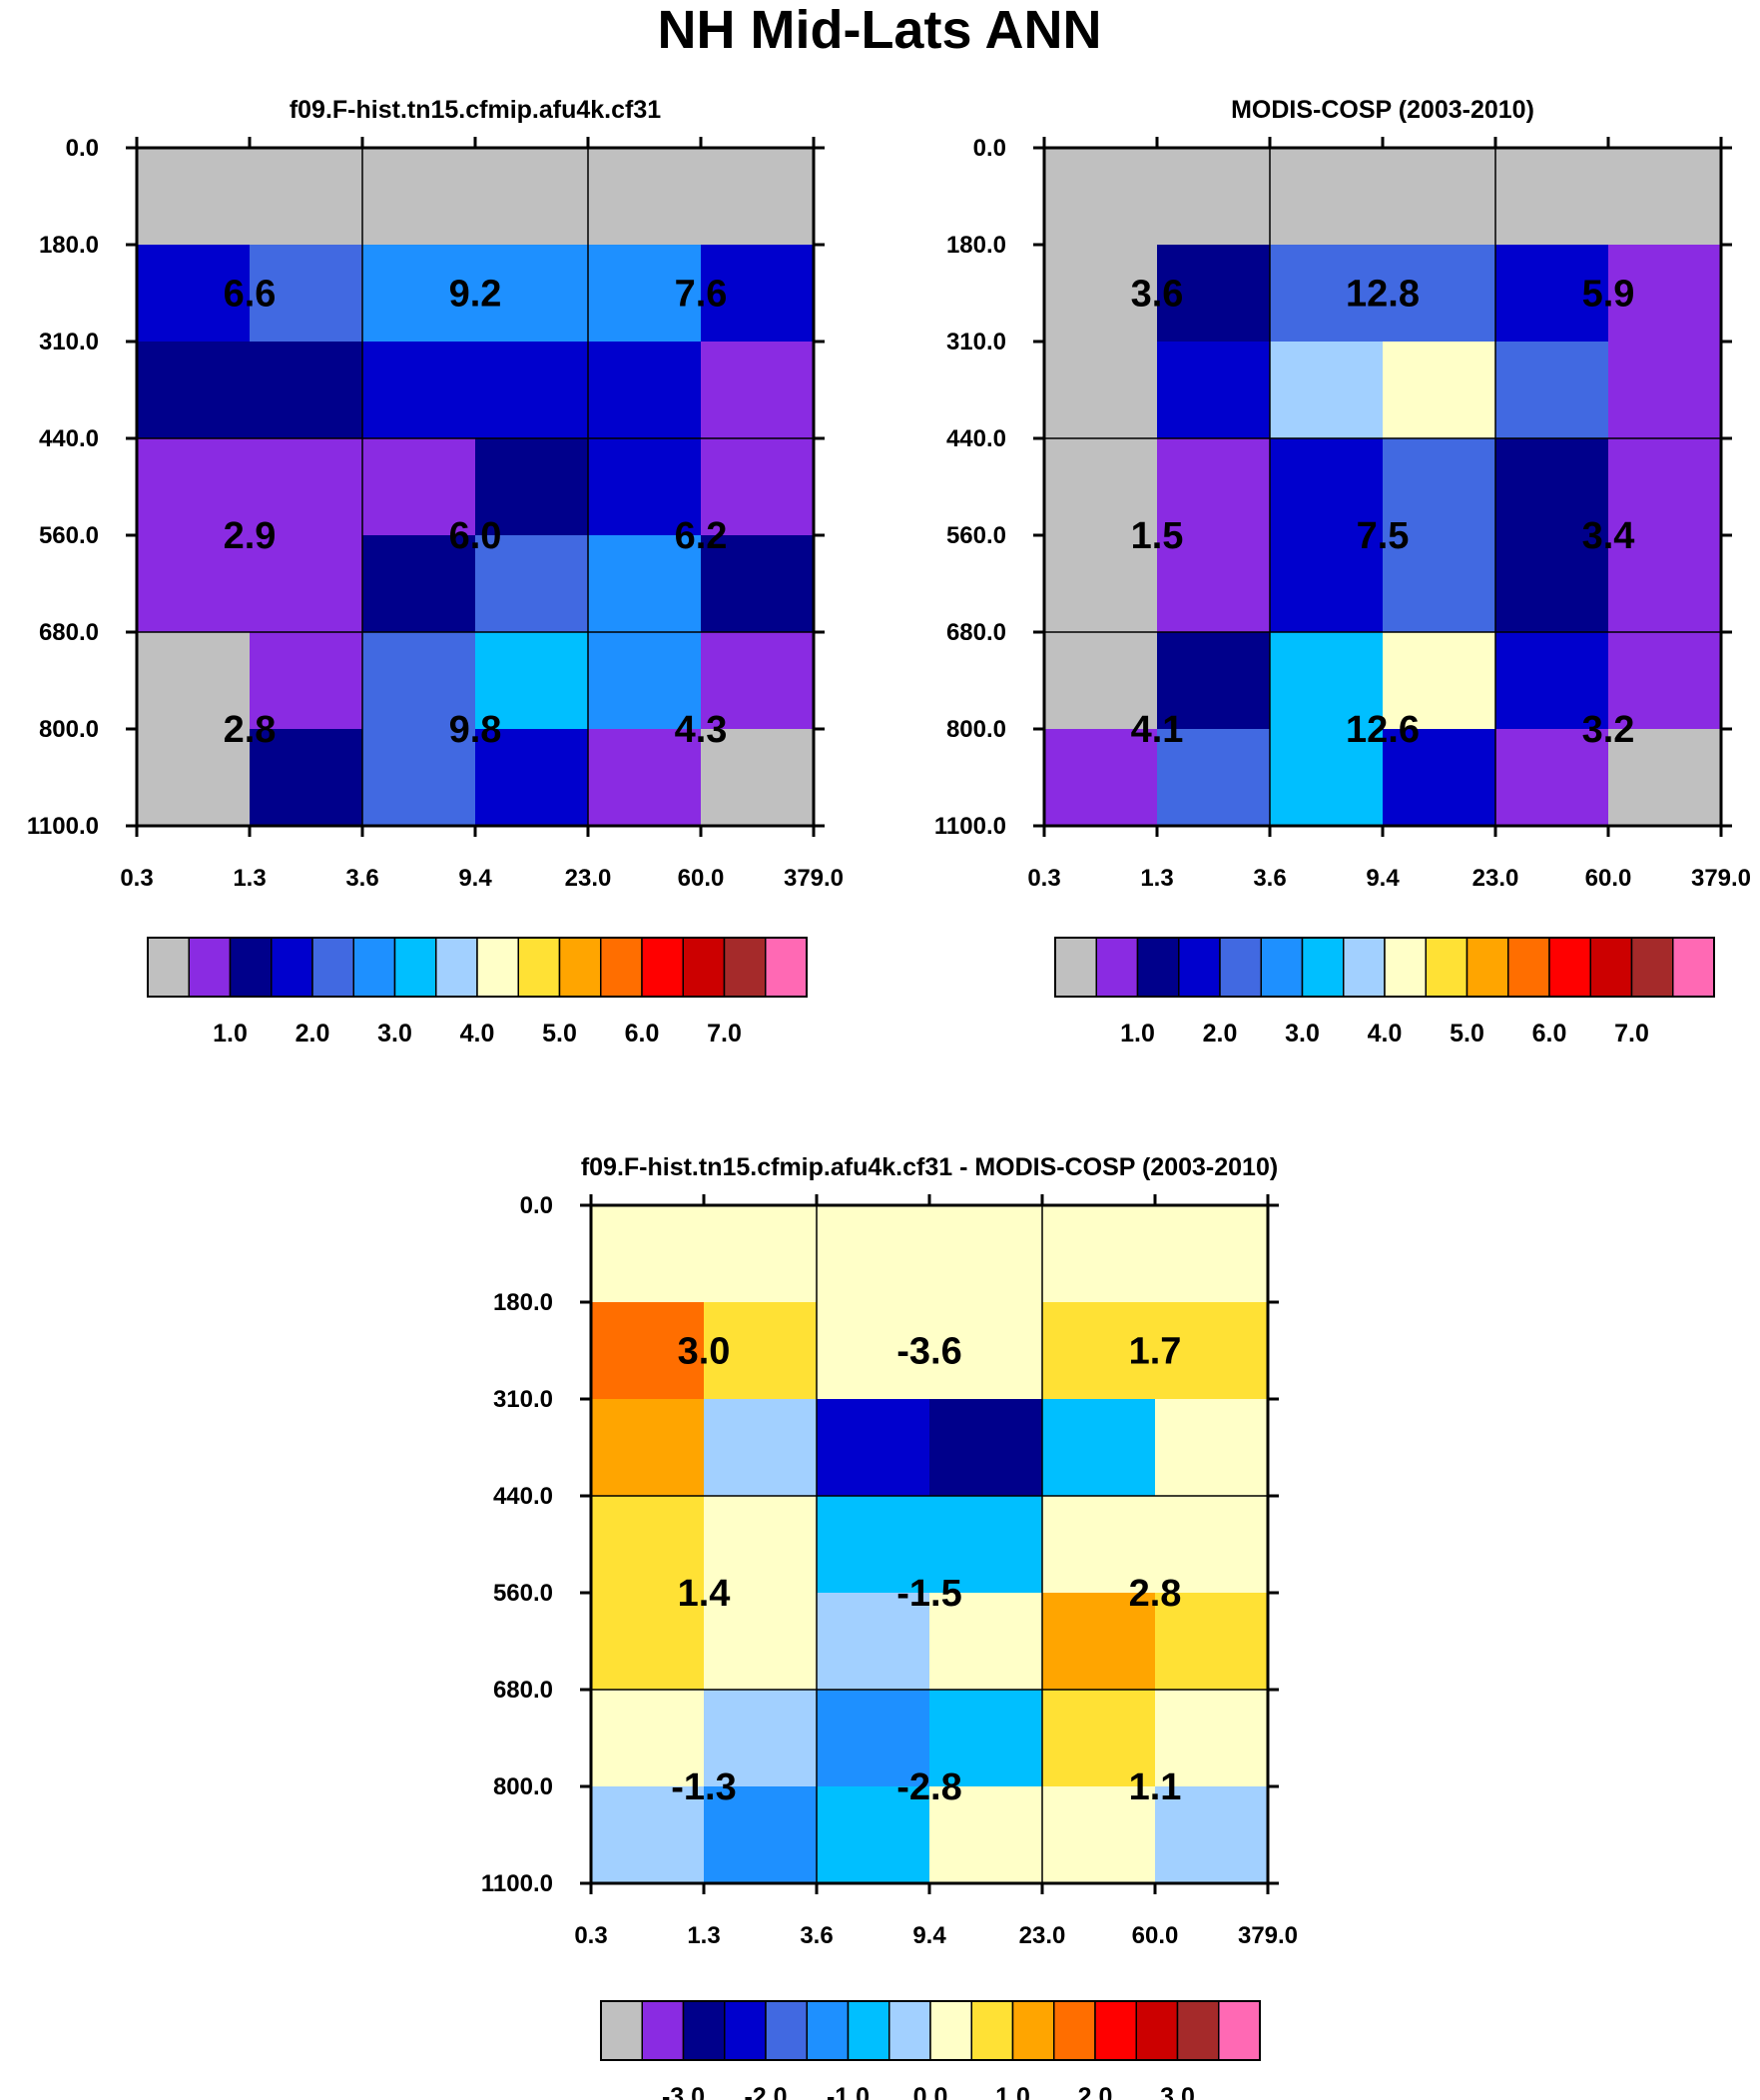 This screenshot has height=2100, width=1760. What do you see at coordinates (475, 536) in the screenshot?
I see `block-value-label: 6.0` at bounding box center [475, 536].